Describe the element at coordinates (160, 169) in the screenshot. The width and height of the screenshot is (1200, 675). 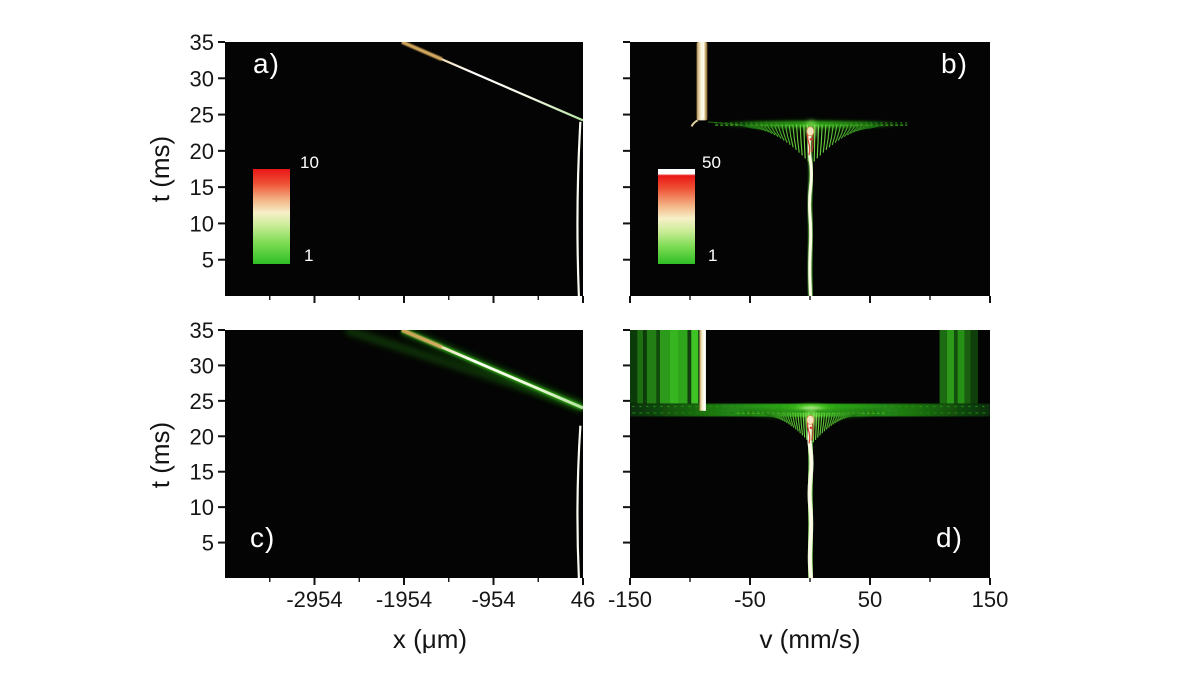
I see `y-axis-title-top: t (ms)` at that location.